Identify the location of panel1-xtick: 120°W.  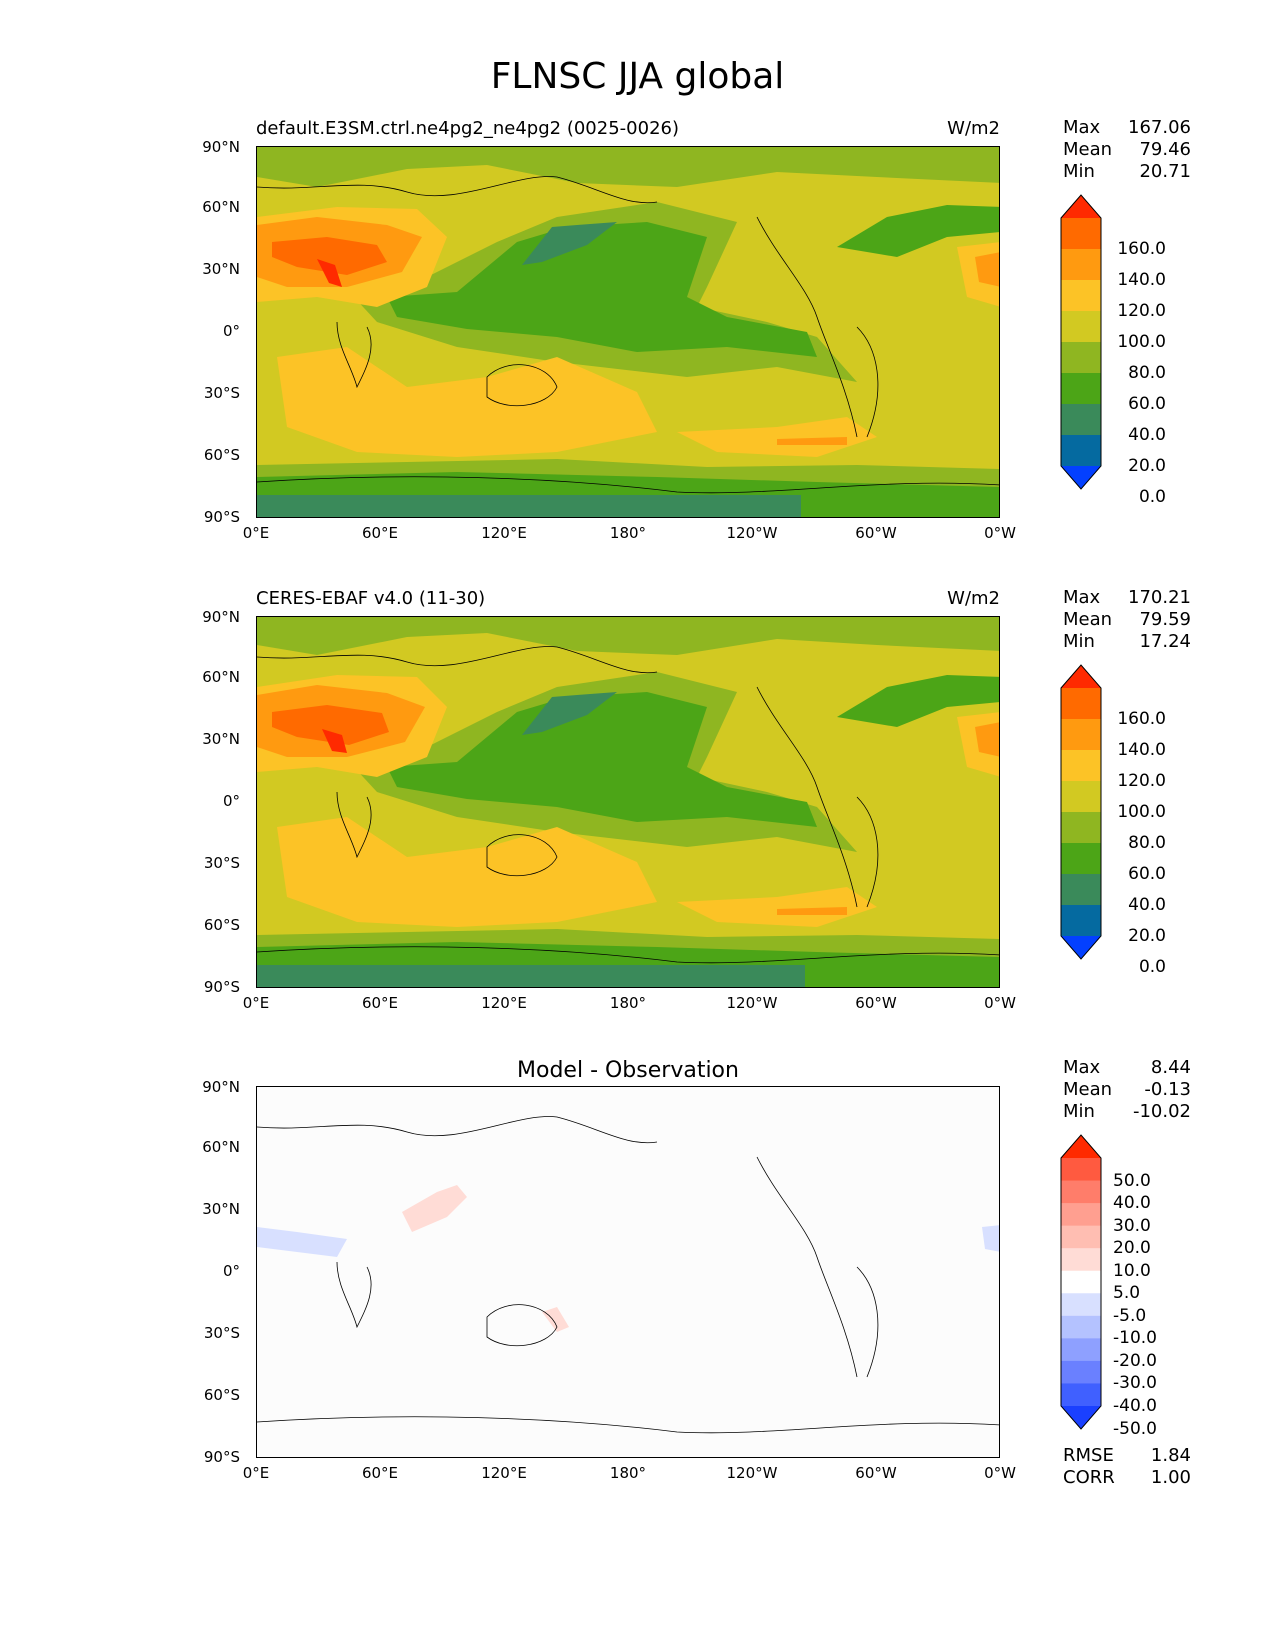
(752, 533).